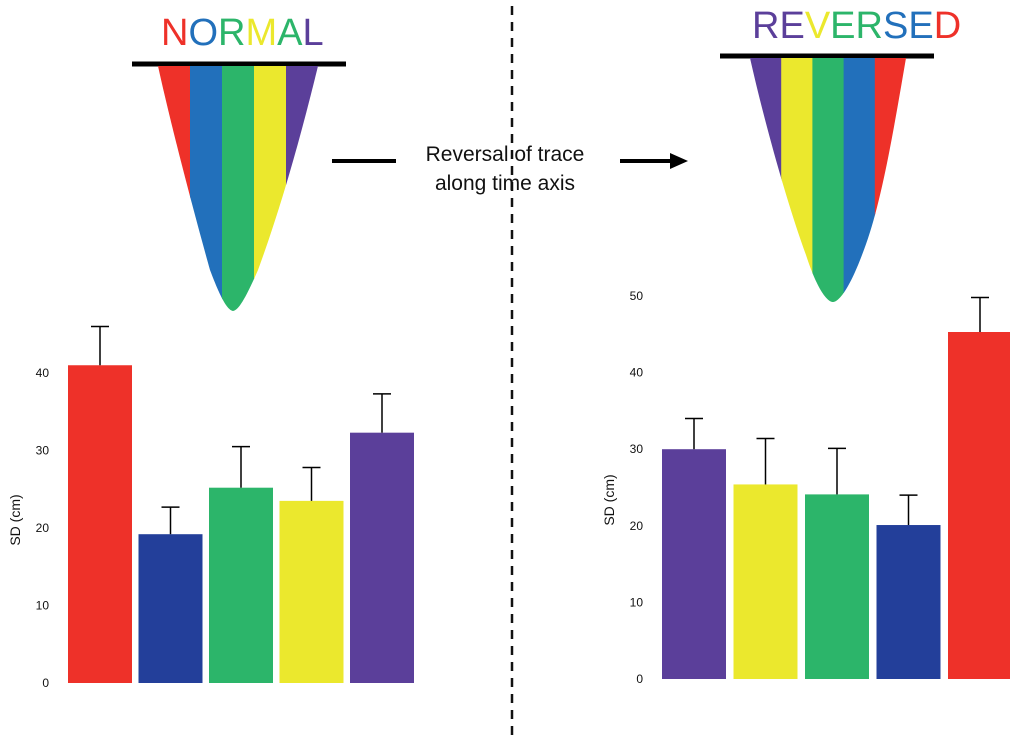 The height and width of the screenshot is (740, 1010). I want to click on arrow-head-icon, so click(679, 161).